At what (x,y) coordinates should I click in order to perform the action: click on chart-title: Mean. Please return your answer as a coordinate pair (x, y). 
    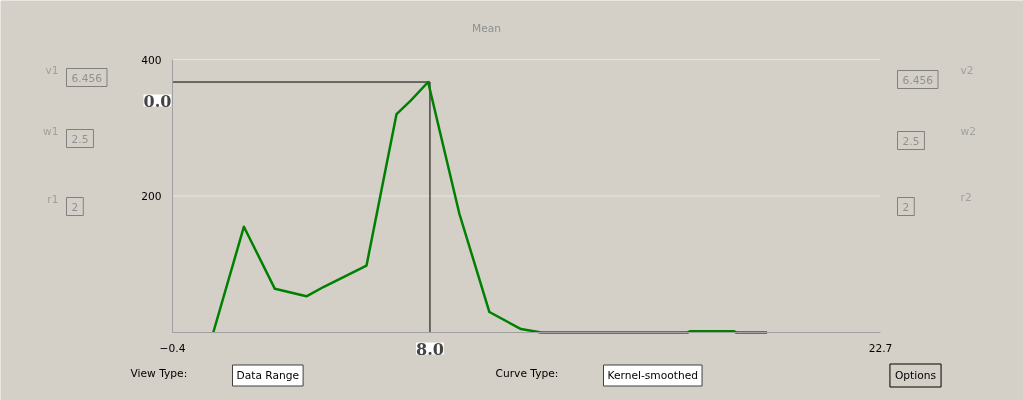
    Looking at the image, I should click on (486, 28).